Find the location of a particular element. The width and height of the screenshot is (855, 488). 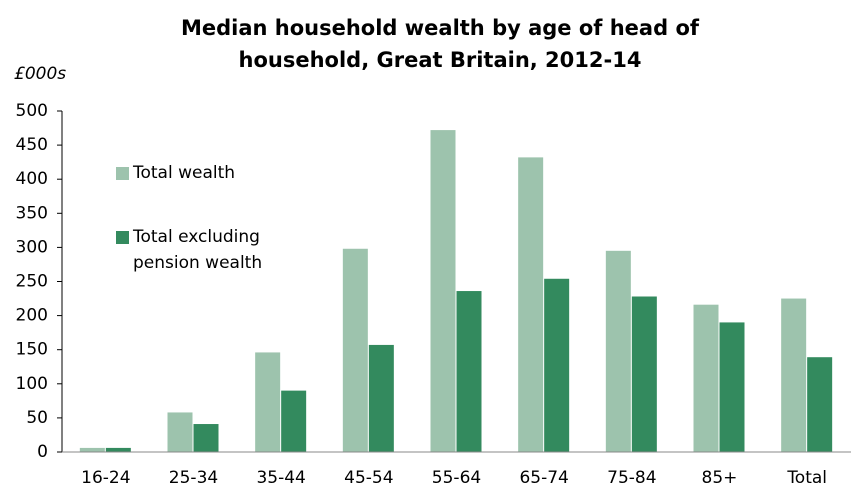

x-tick-label: Total is located at coordinates (806, 478).